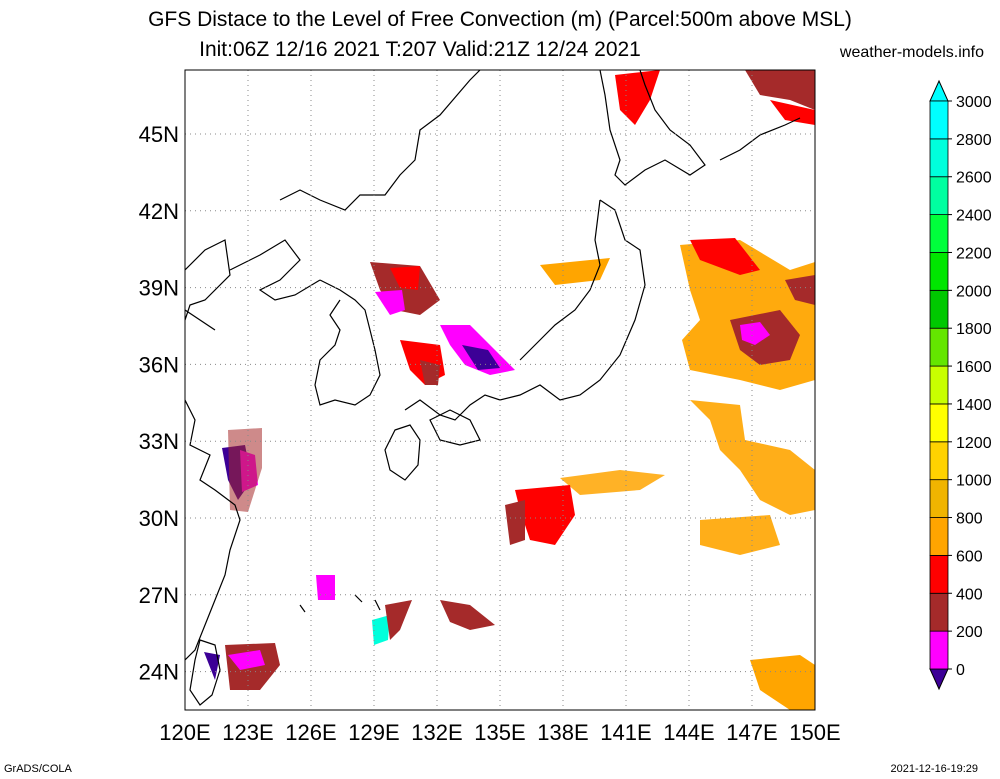  I want to click on coast-kurils, so click(760, 139).